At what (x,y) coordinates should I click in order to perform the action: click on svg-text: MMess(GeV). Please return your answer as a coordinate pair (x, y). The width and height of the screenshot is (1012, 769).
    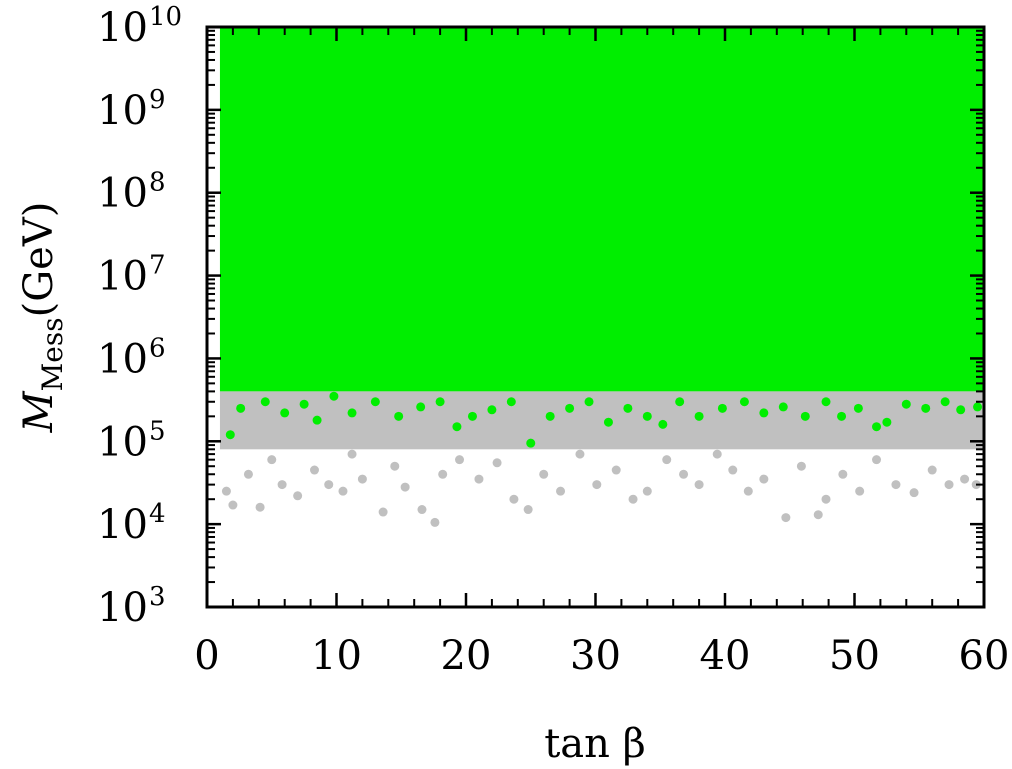
    Looking at the image, I should click on (42, 318).